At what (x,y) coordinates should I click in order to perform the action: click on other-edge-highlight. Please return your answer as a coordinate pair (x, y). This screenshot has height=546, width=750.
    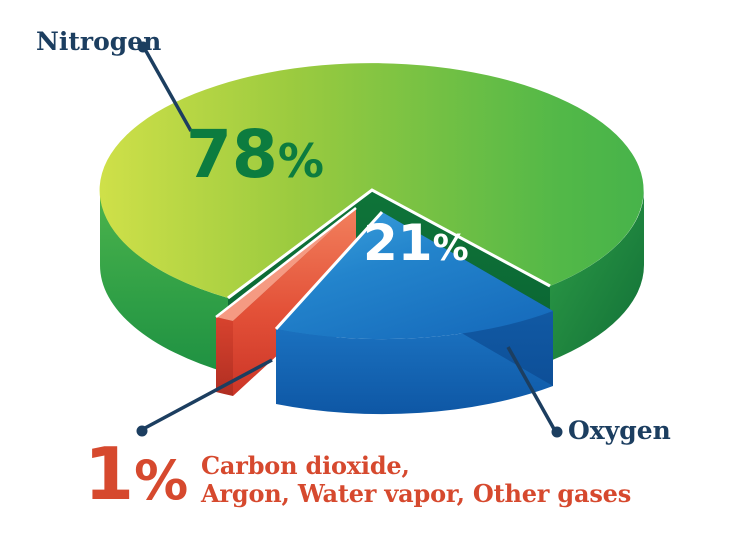
    Looking at the image, I should click on (286, 262).